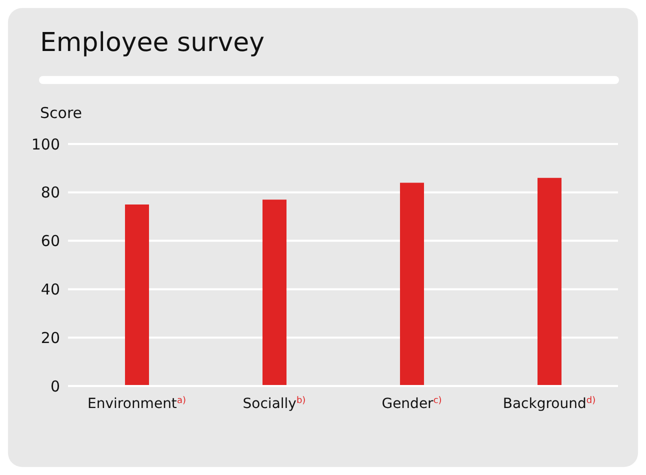 This screenshot has width=646, height=475. I want to click on y-tick-label: 80, so click(50, 193).